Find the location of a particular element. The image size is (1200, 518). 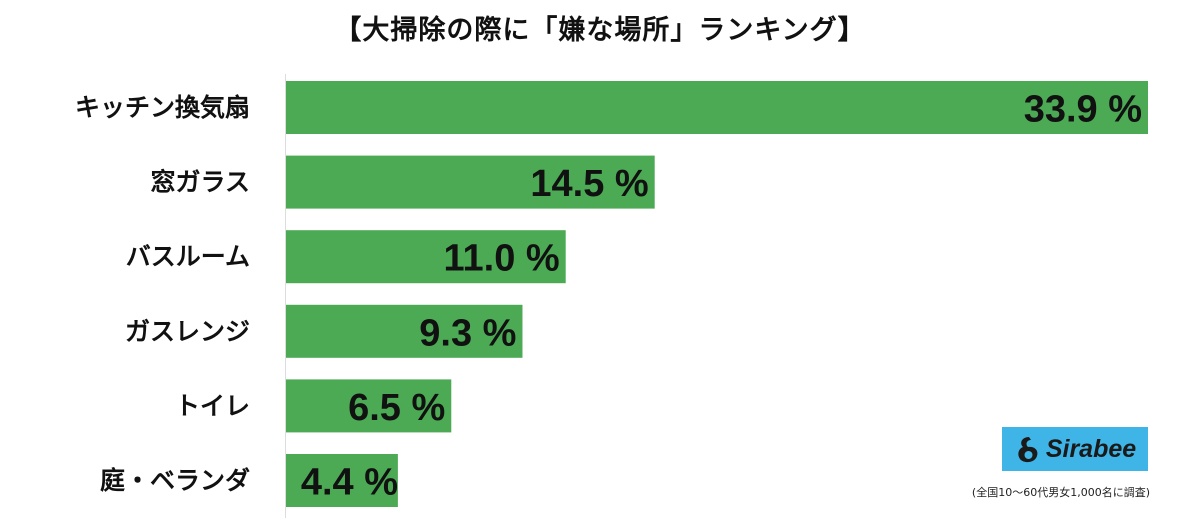

category-label-0: キッチン換気扇 is located at coordinates (162, 107).